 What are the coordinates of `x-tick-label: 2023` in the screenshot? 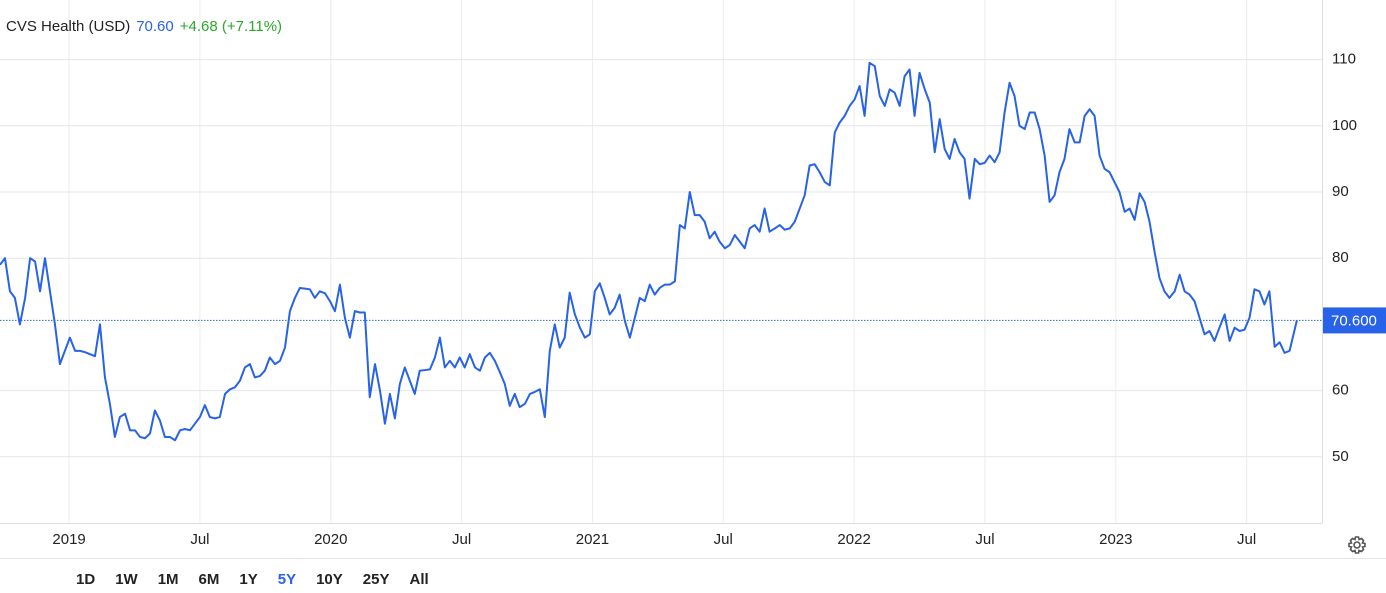 It's located at (1115, 539).